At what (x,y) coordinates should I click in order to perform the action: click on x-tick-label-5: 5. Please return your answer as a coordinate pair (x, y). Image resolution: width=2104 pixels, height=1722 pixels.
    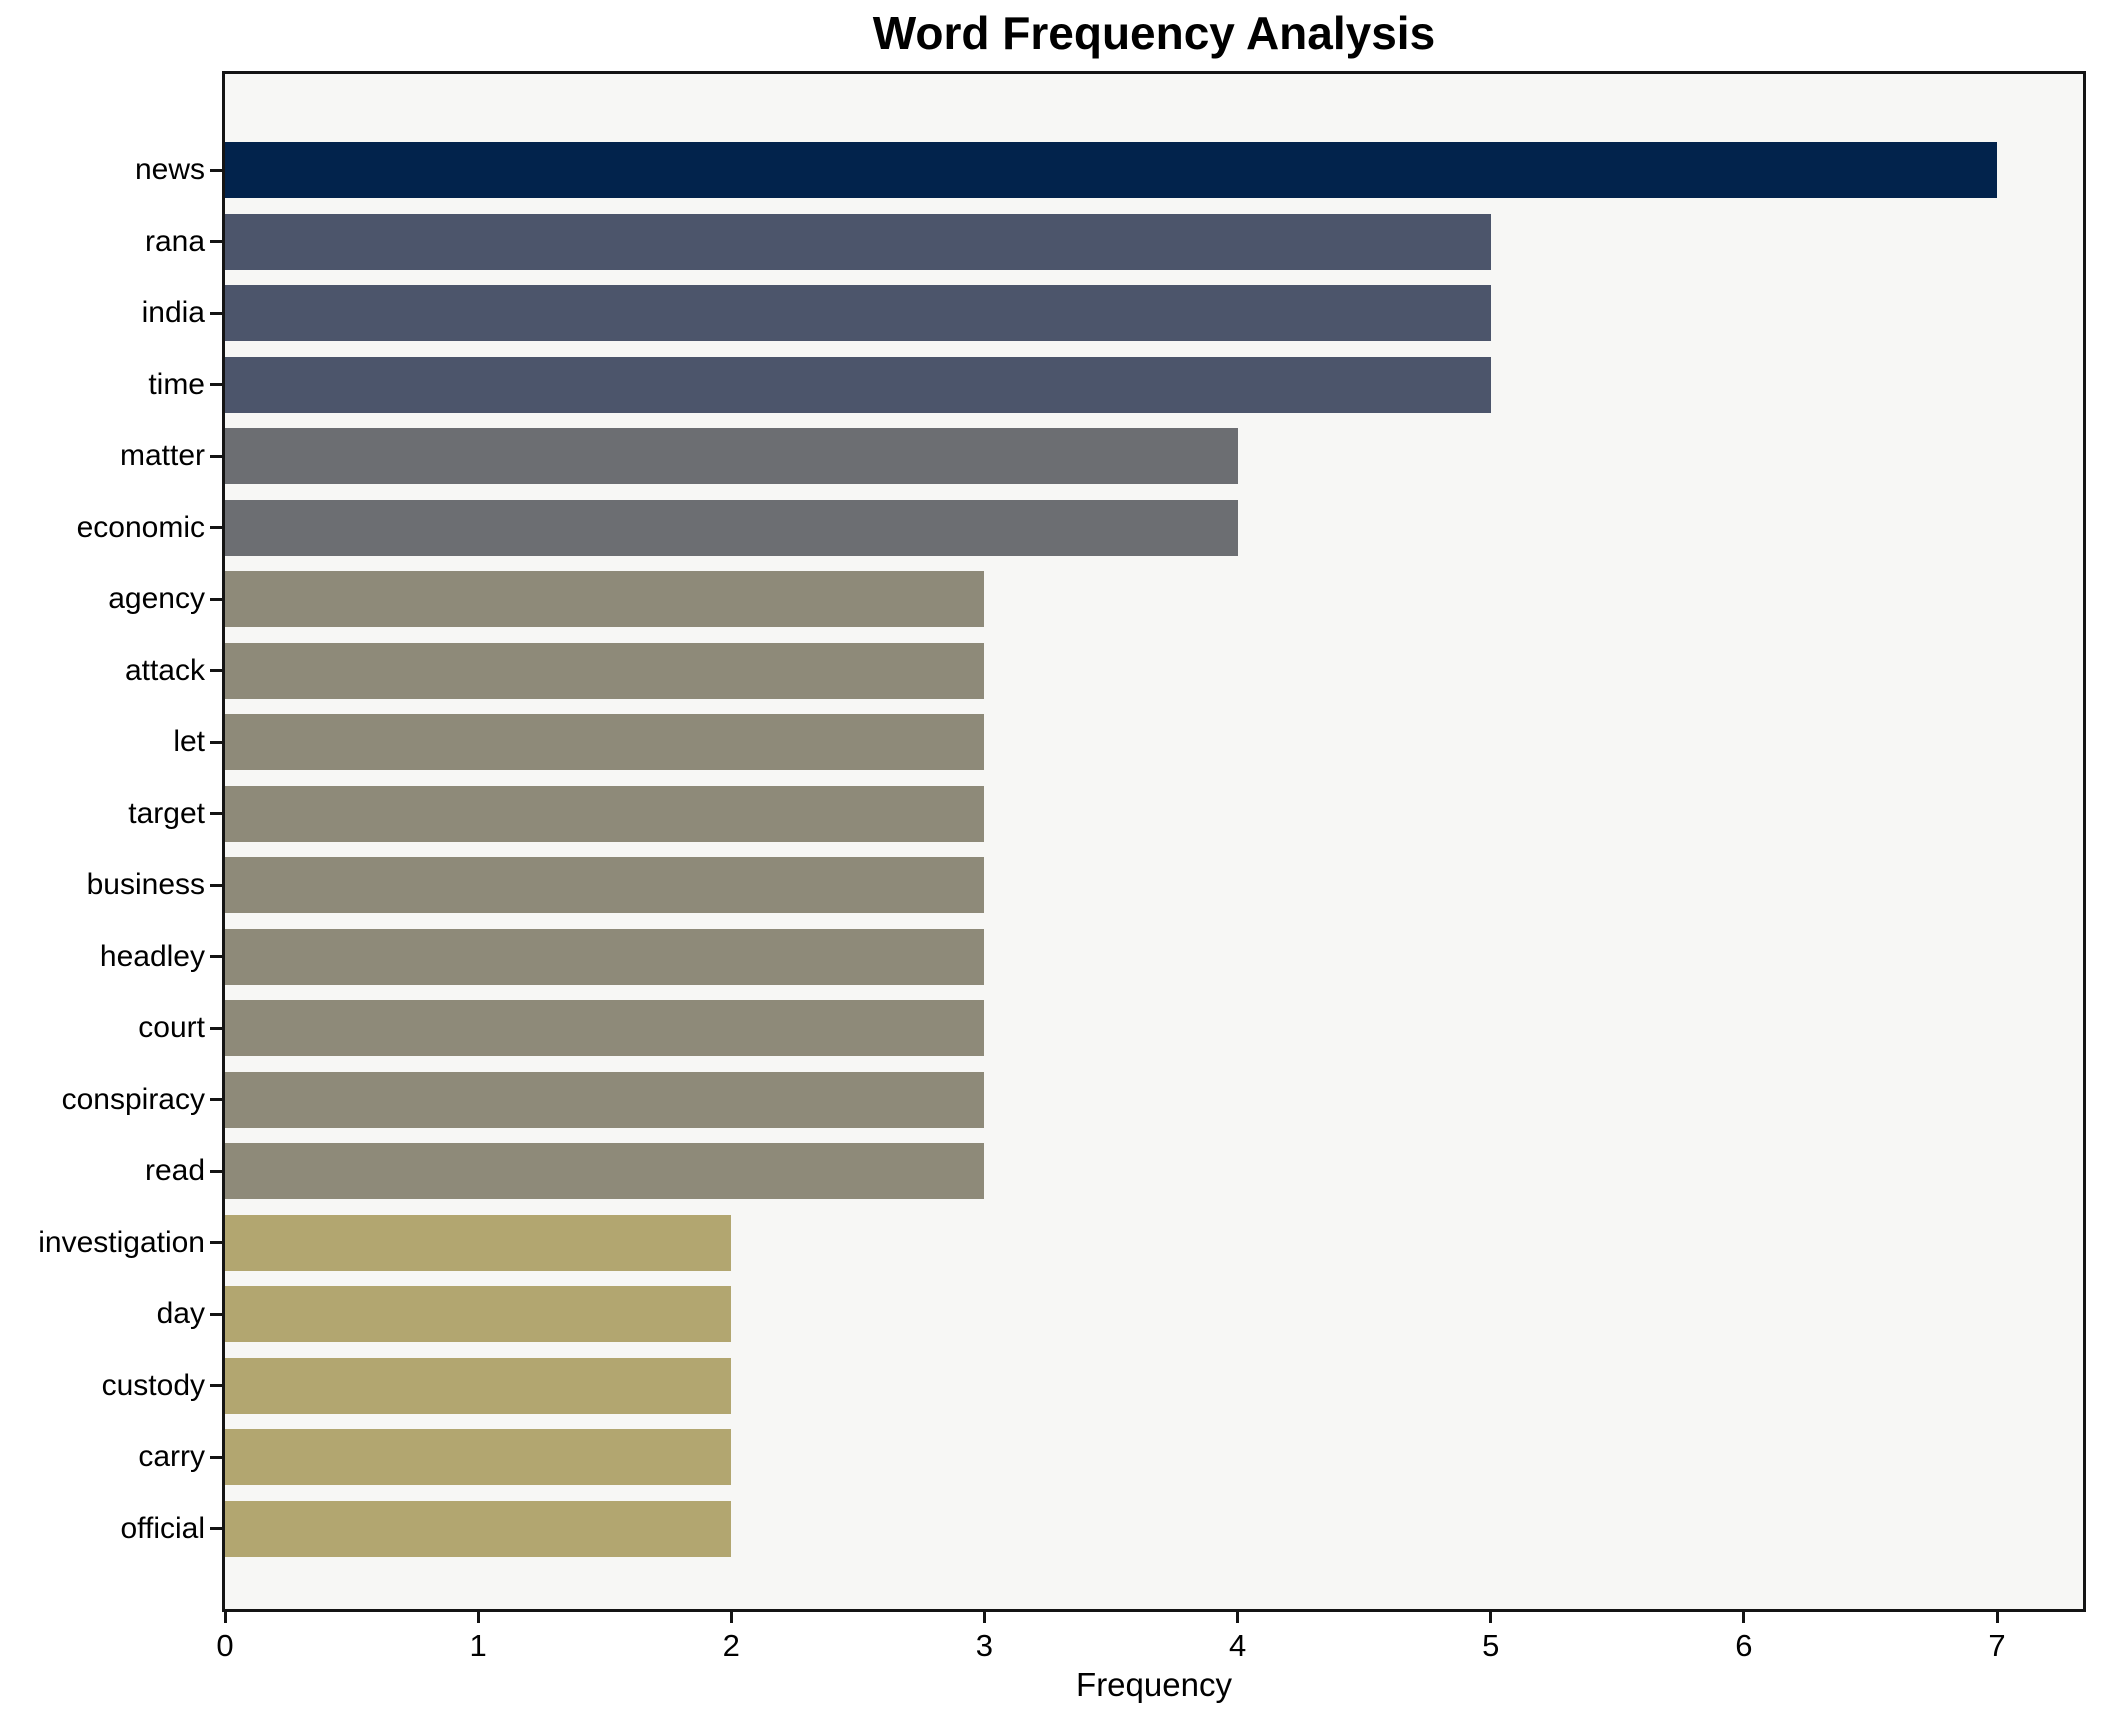
    Looking at the image, I should click on (1491, 1645).